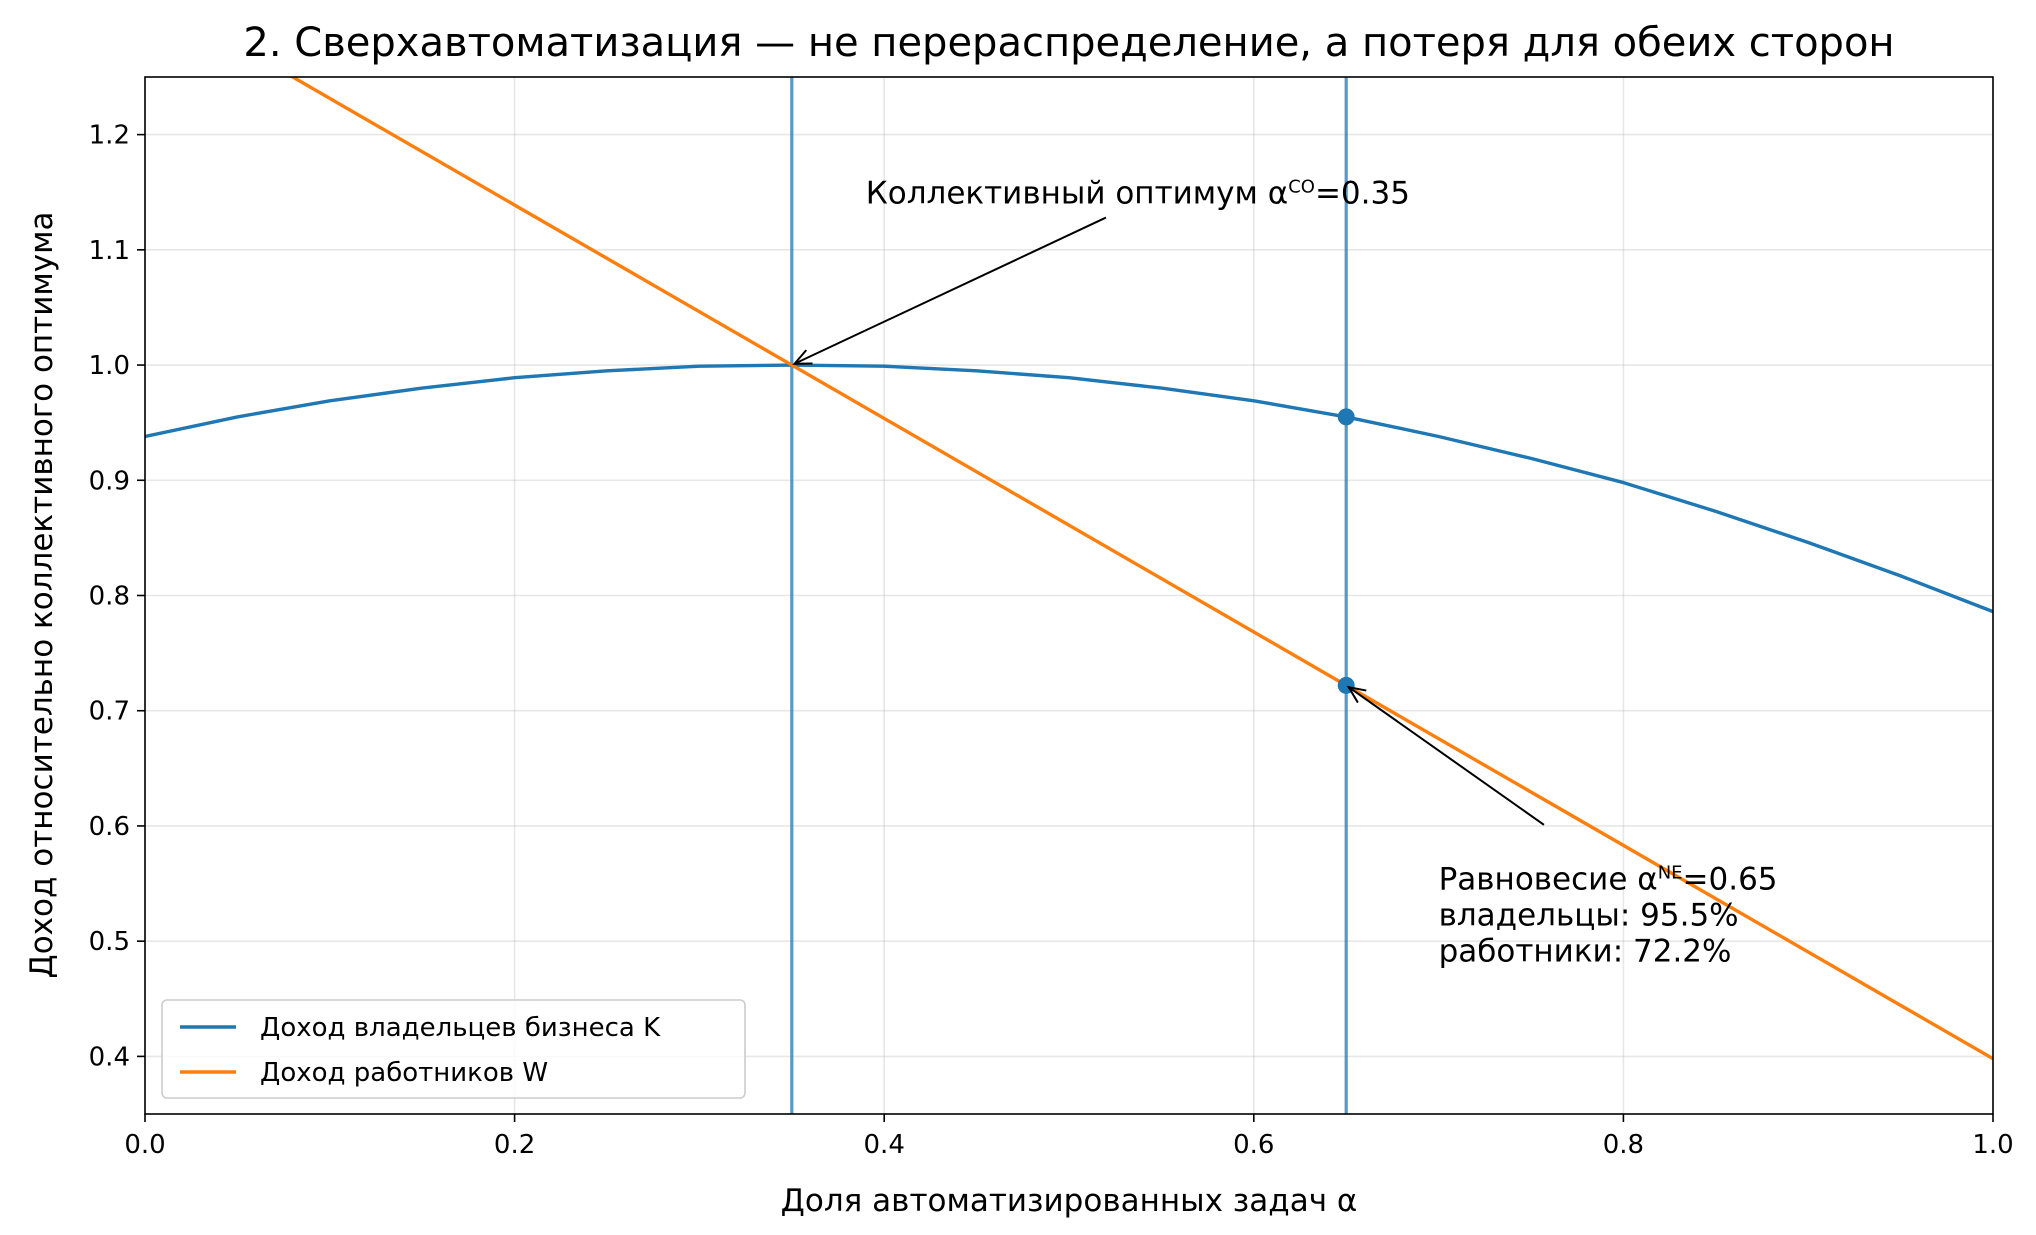  Describe the element at coordinates (109, 597) in the screenshot. I see `y-tick-label: 0.8` at that location.